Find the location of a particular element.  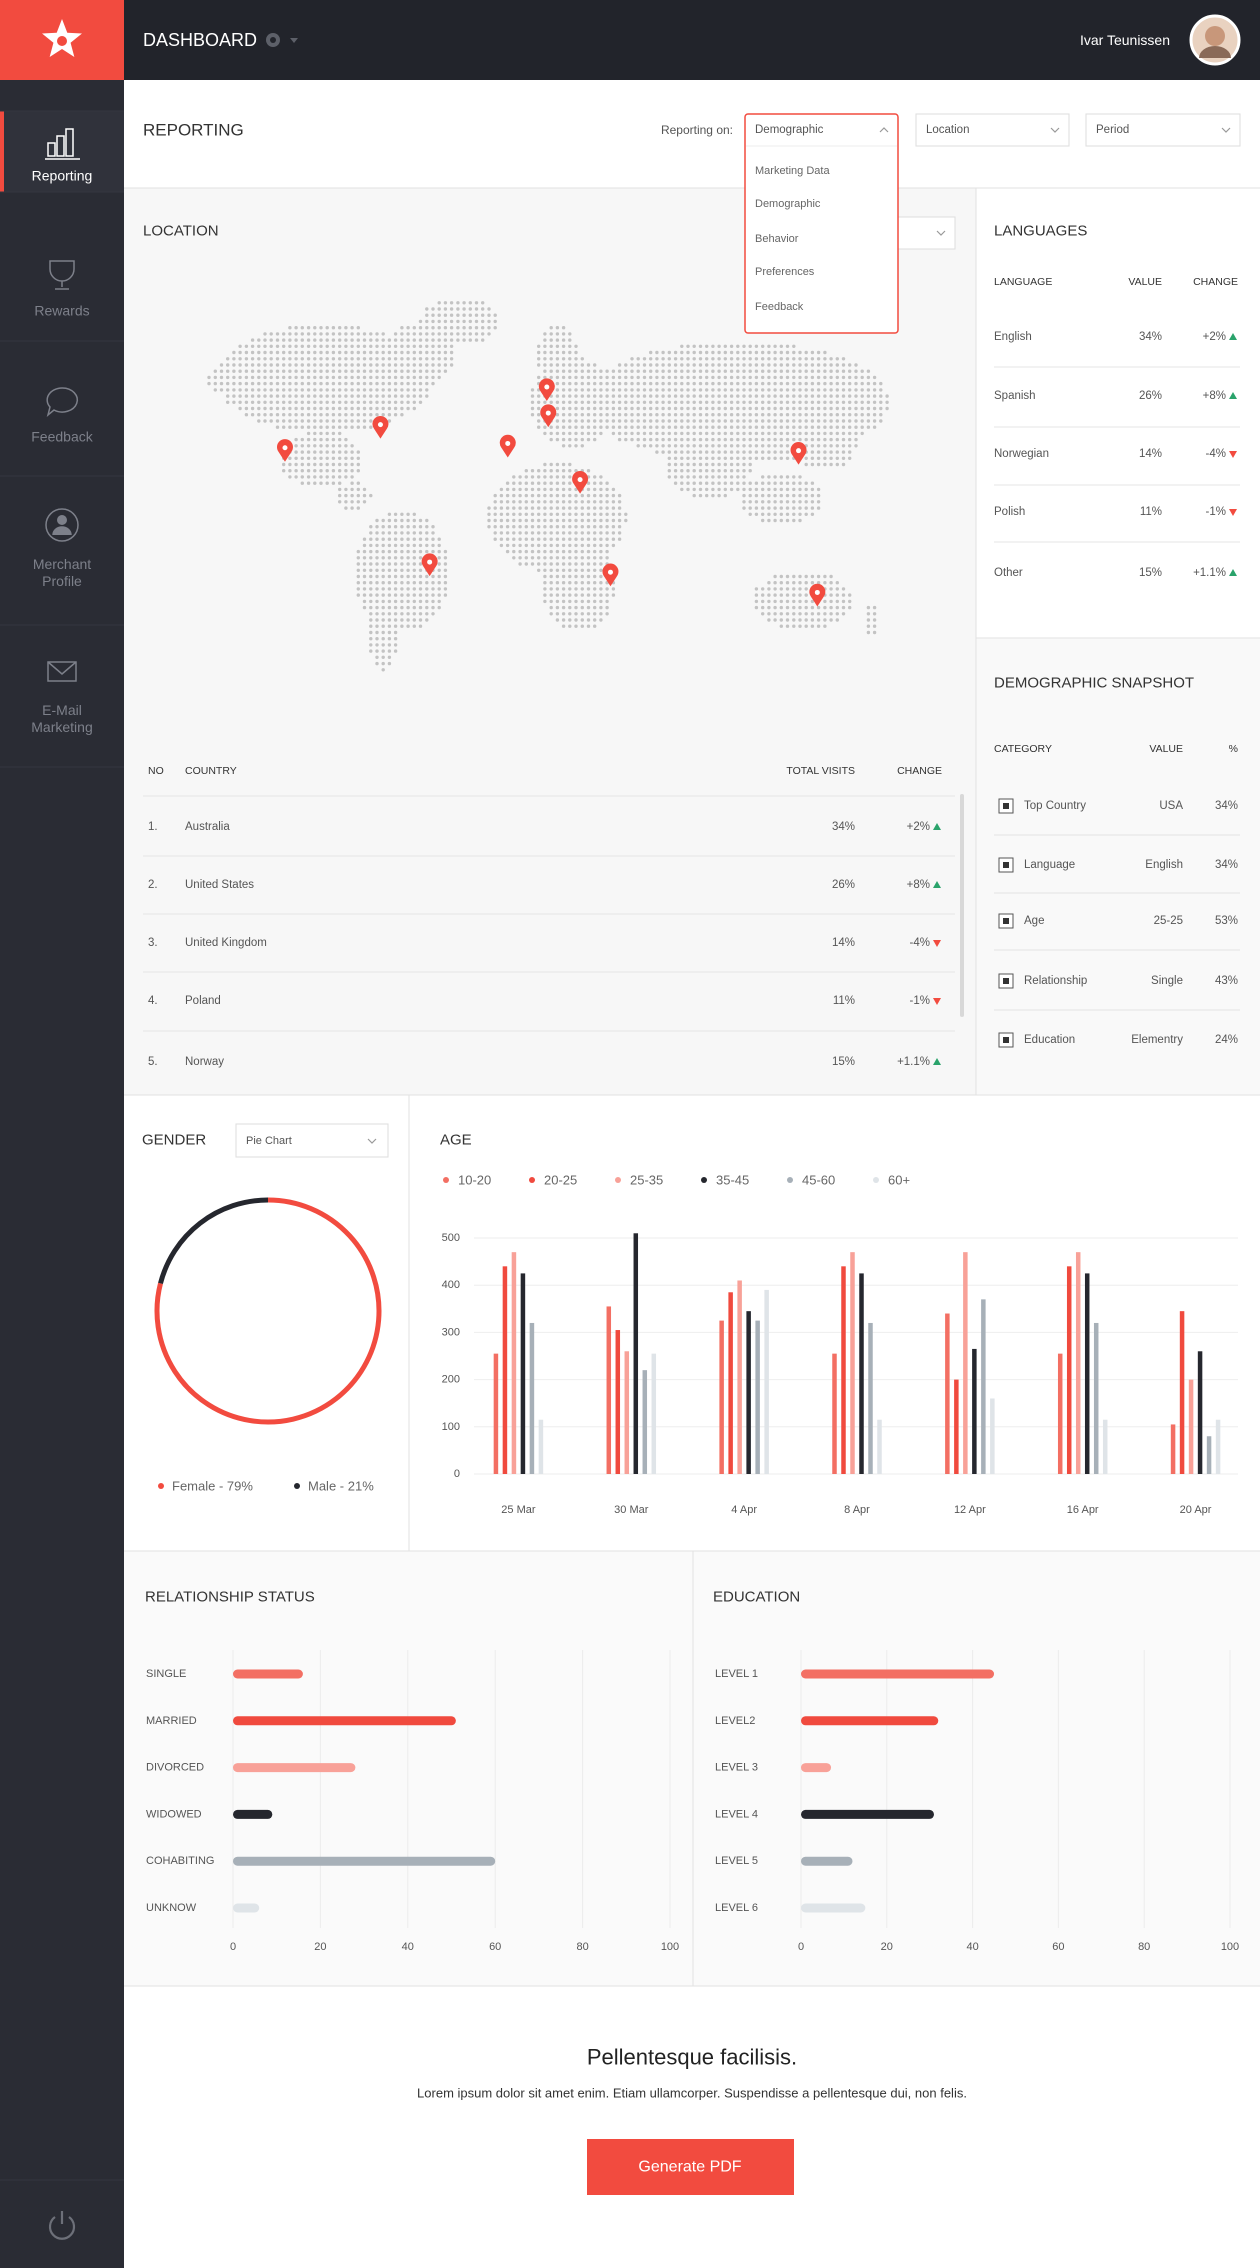

chart-title: GENDER is located at coordinates (174, 1140).